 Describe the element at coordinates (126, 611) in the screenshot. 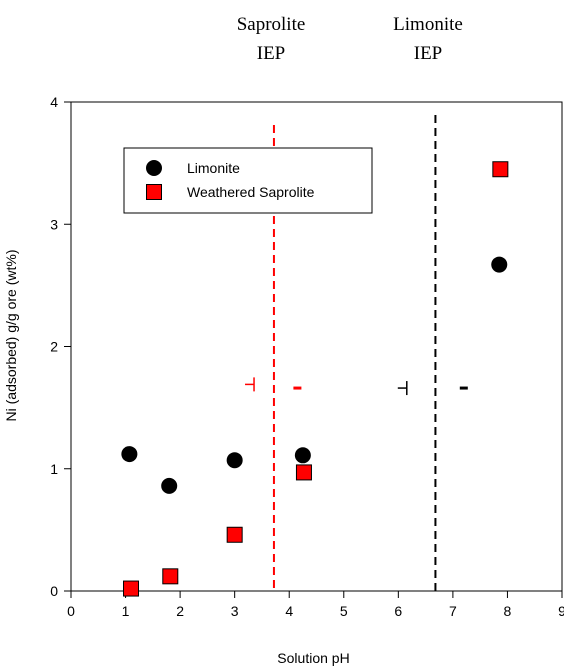

I see `x-tick-label: 1` at that location.